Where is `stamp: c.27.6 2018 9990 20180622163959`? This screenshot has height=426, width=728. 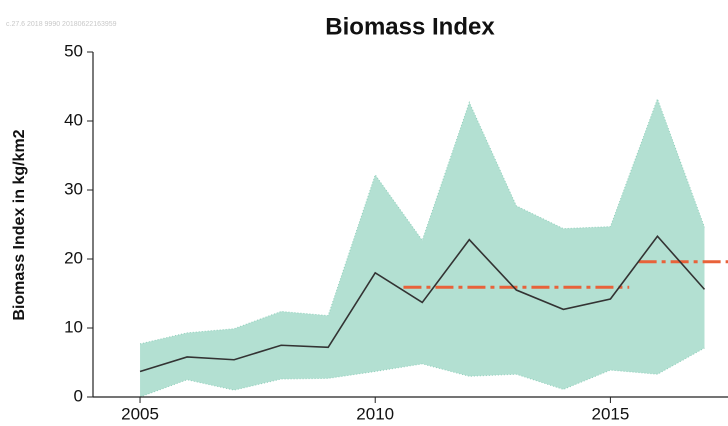 stamp: c.27.6 2018 9990 20180622163959 is located at coordinates (61, 24).